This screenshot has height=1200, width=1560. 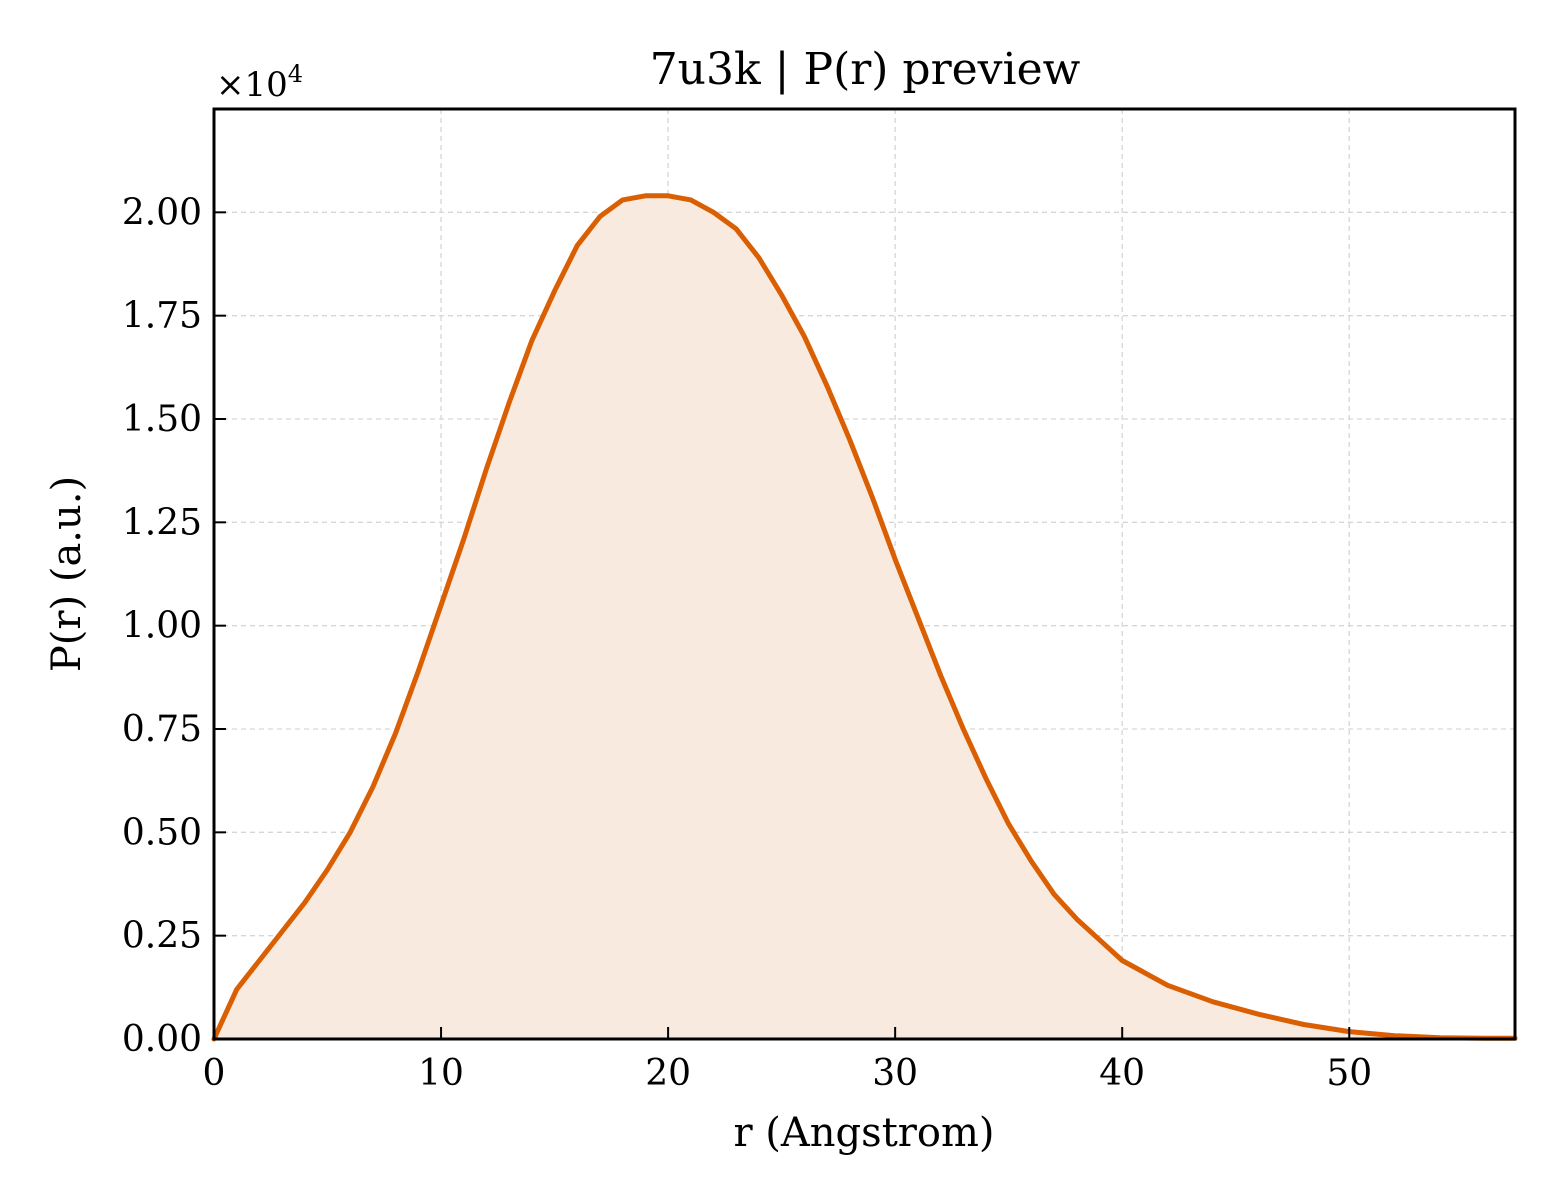 What do you see at coordinates (162, 212) in the screenshot?
I see `y-tick-label: 2.00` at bounding box center [162, 212].